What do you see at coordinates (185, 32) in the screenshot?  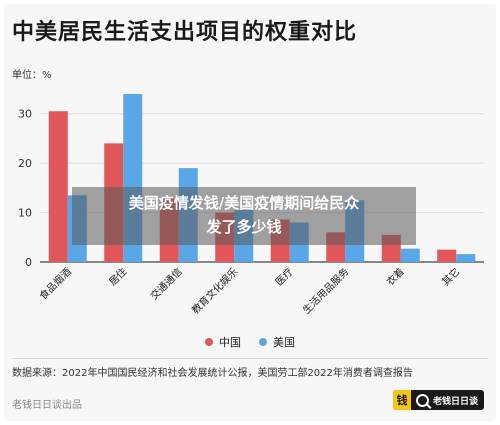 I see `chart-title: 中美居民生活支出项目的权重对比` at bounding box center [185, 32].